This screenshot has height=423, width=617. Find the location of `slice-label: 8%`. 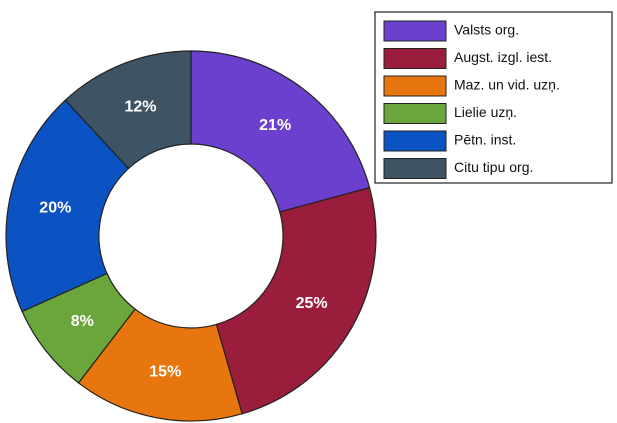

slice-label: 8% is located at coordinates (82, 321).